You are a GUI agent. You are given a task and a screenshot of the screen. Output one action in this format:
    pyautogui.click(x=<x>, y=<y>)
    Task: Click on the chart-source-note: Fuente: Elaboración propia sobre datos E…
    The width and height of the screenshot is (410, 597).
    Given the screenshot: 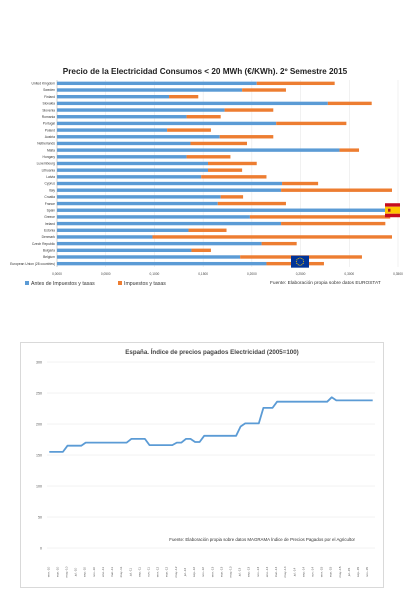 What is the action you would take?
    pyautogui.click(x=325, y=283)
    